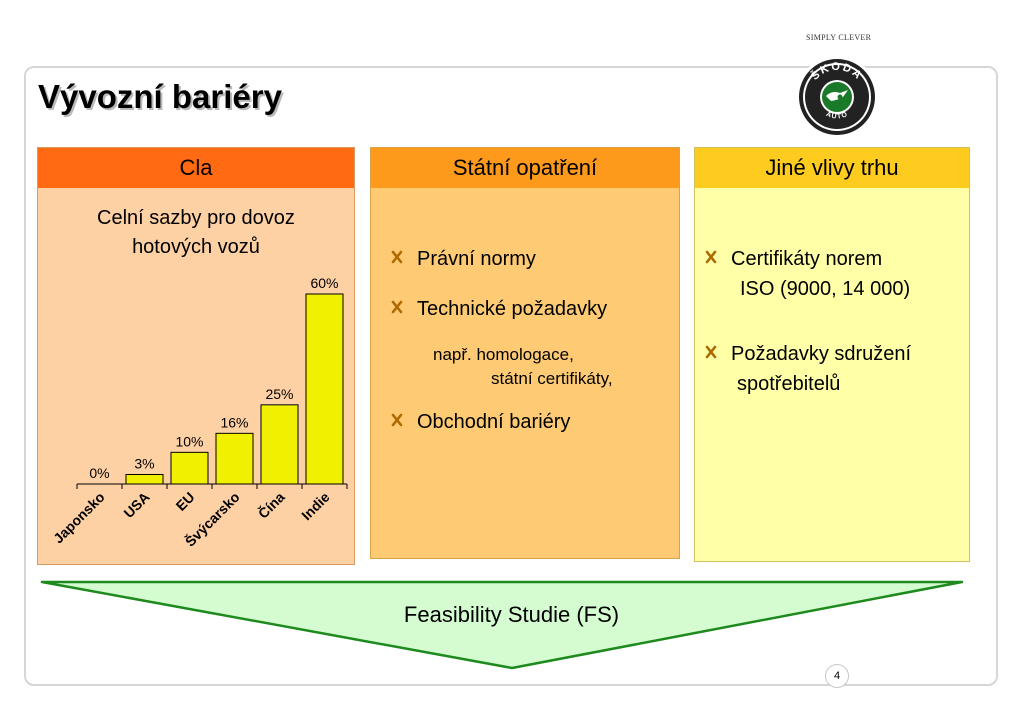 This screenshot has width=1023, height=708. What do you see at coordinates (837, 97) in the screenshot?
I see `skoda-logo: ŠKODA AUTO` at bounding box center [837, 97].